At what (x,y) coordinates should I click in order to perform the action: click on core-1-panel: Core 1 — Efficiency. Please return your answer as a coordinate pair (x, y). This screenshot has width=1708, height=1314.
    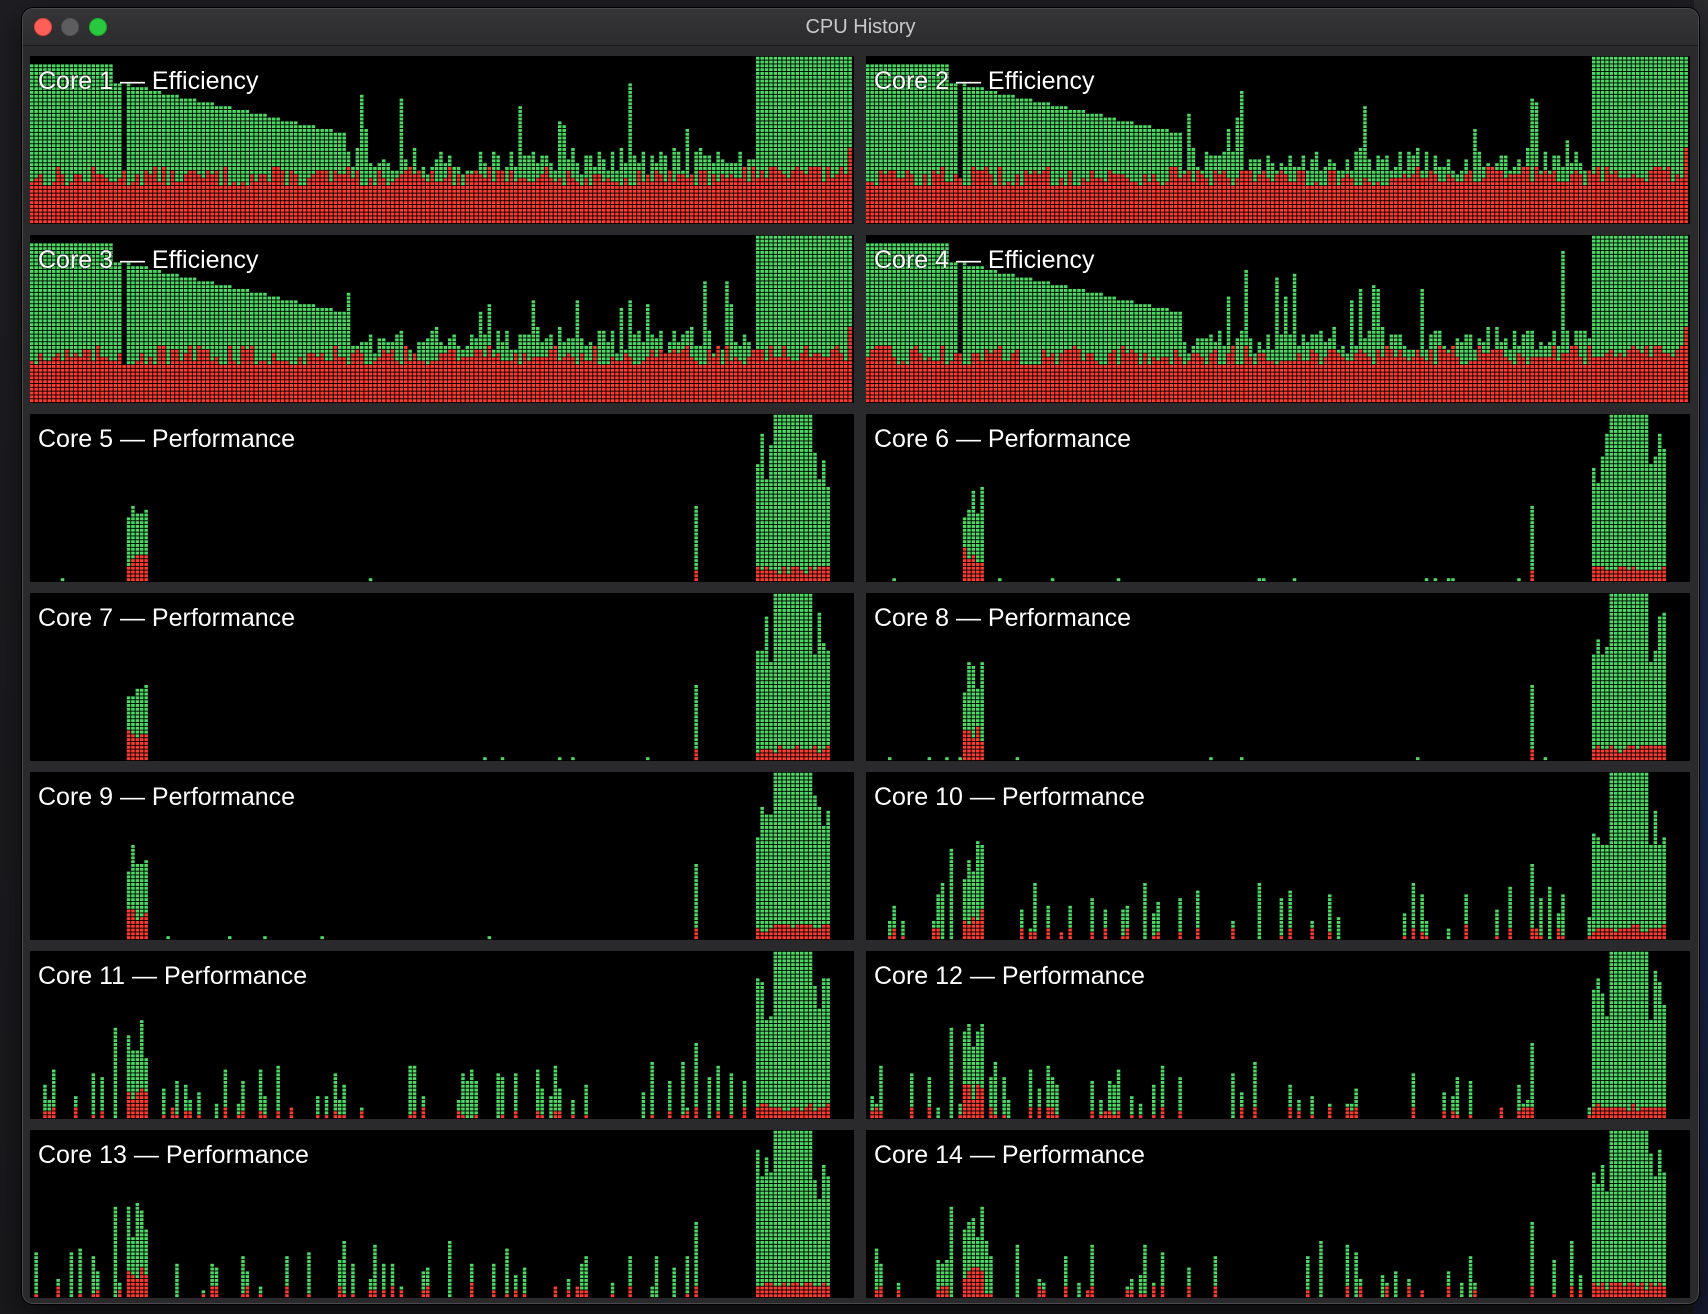
    Looking at the image, I should click on (442, 140).